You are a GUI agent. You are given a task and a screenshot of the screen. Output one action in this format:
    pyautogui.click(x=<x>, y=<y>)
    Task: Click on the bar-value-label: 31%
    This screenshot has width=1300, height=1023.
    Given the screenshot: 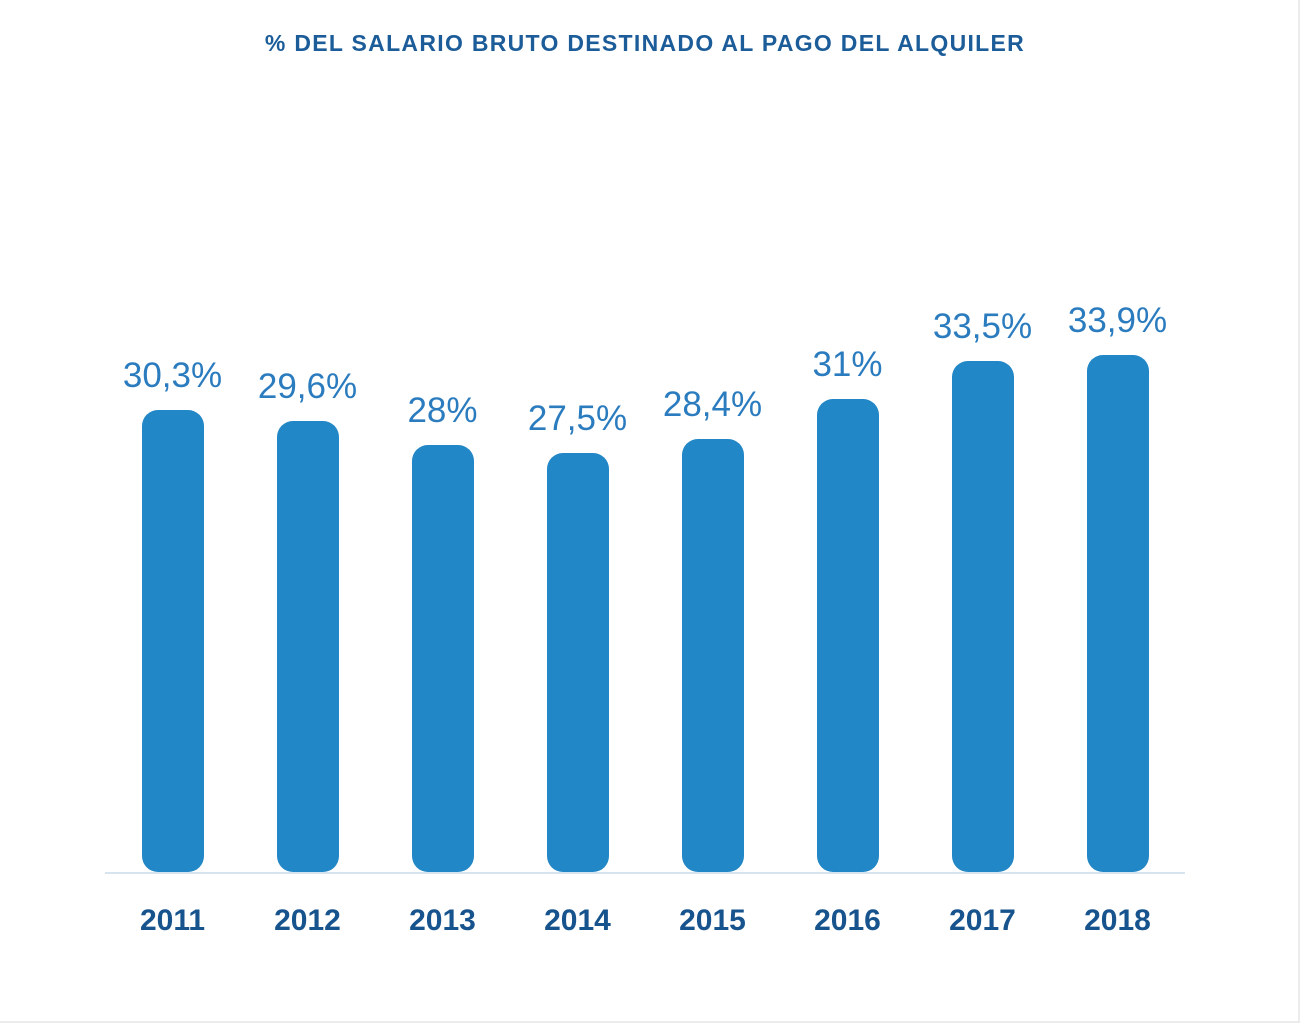 What is the action you would take?
    pyautogui.click(x=847, y=364)
    